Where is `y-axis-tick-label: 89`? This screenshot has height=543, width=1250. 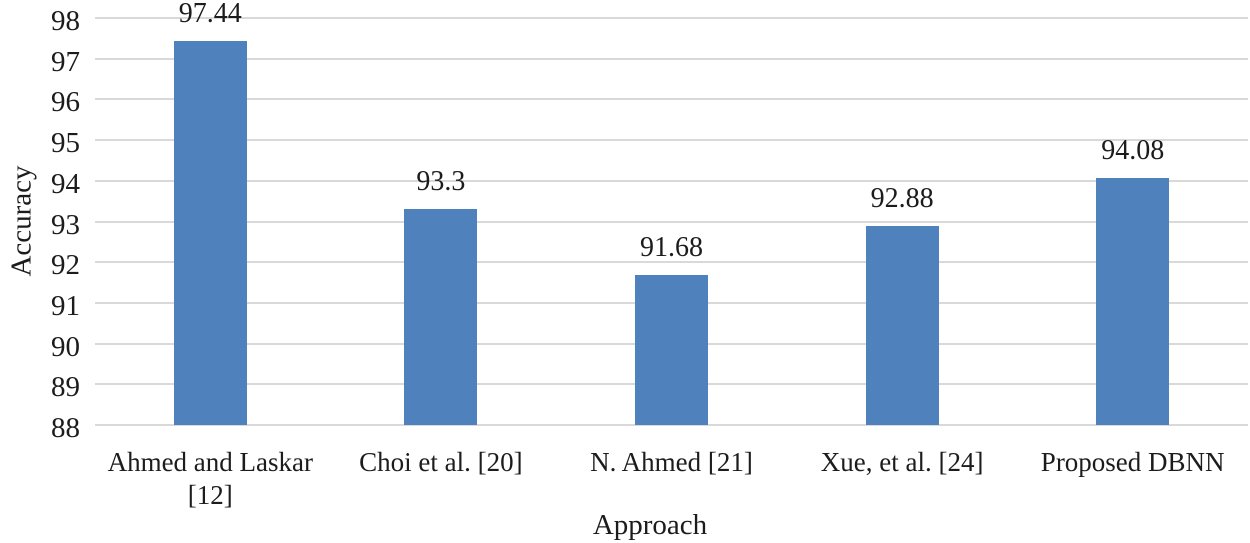 y-axis-tick-label: 89 is located at coordinates (65, 387).